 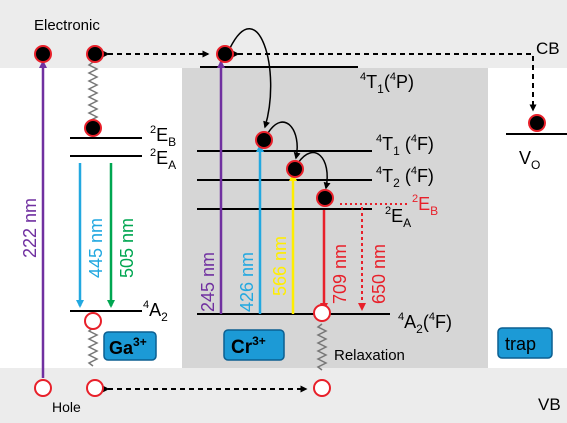 I want to click on electron-cr-2EA, so click(x=325, y=198).